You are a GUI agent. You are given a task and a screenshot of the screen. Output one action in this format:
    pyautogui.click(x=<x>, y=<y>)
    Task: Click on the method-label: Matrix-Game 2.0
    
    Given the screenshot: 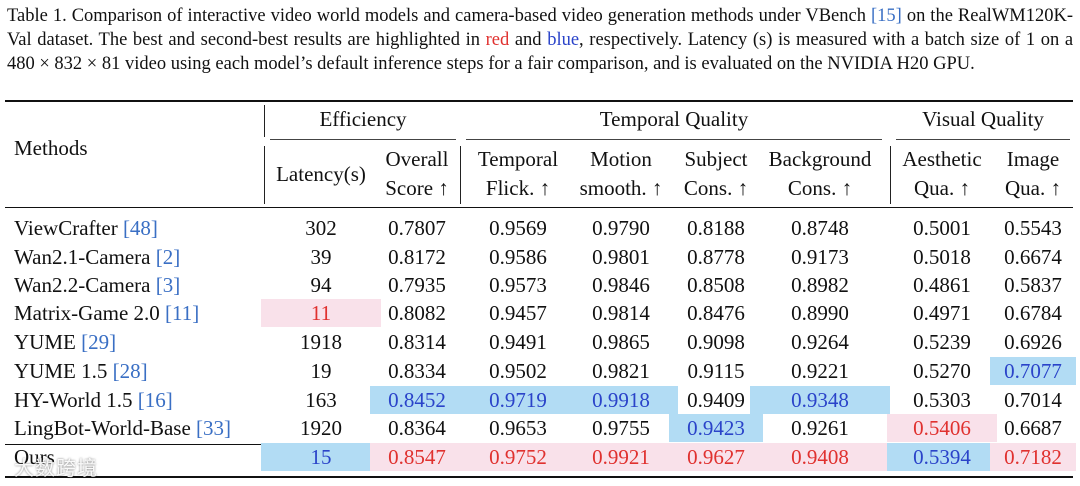 What is the action you would take?
    pyautogui.click(x=87, y=313)
    